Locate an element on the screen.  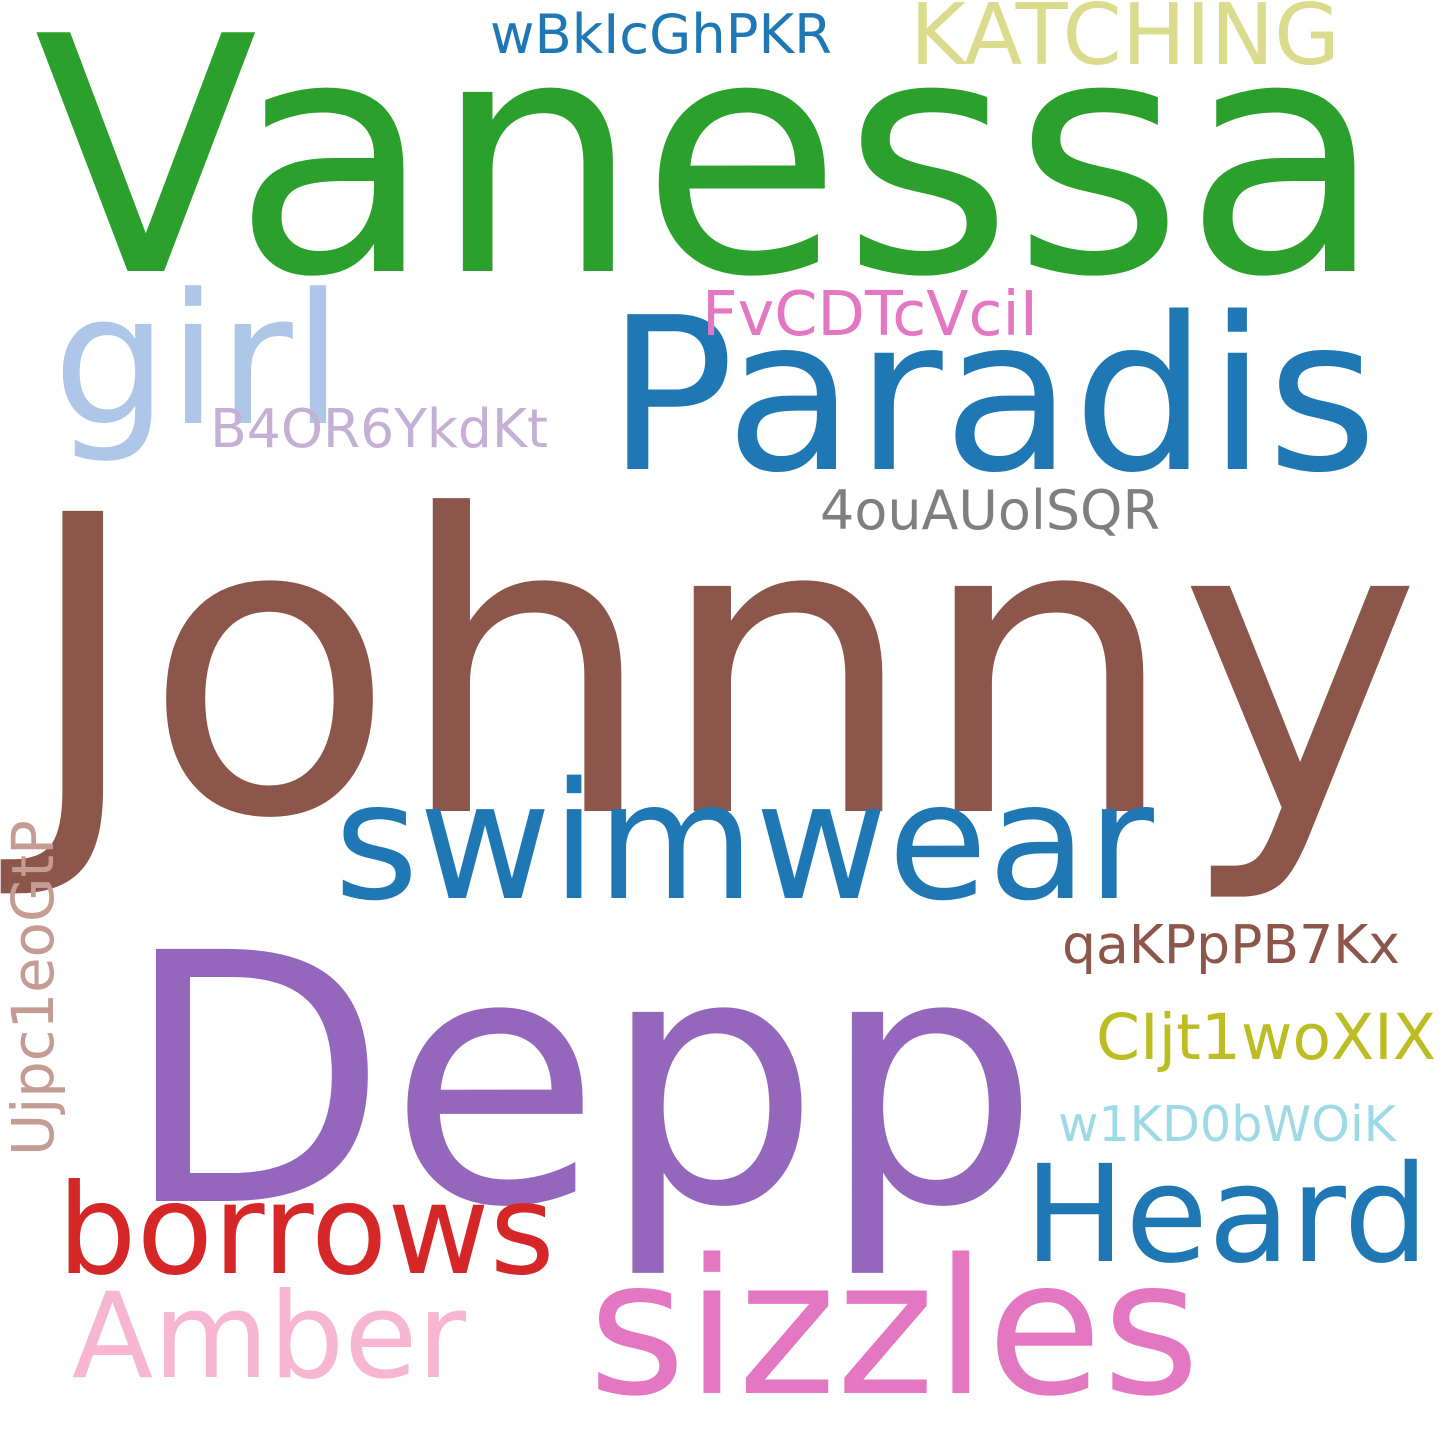
word-ujpc1eogtp: Ujpc1eoGtP is located at coordinates (34, 988).